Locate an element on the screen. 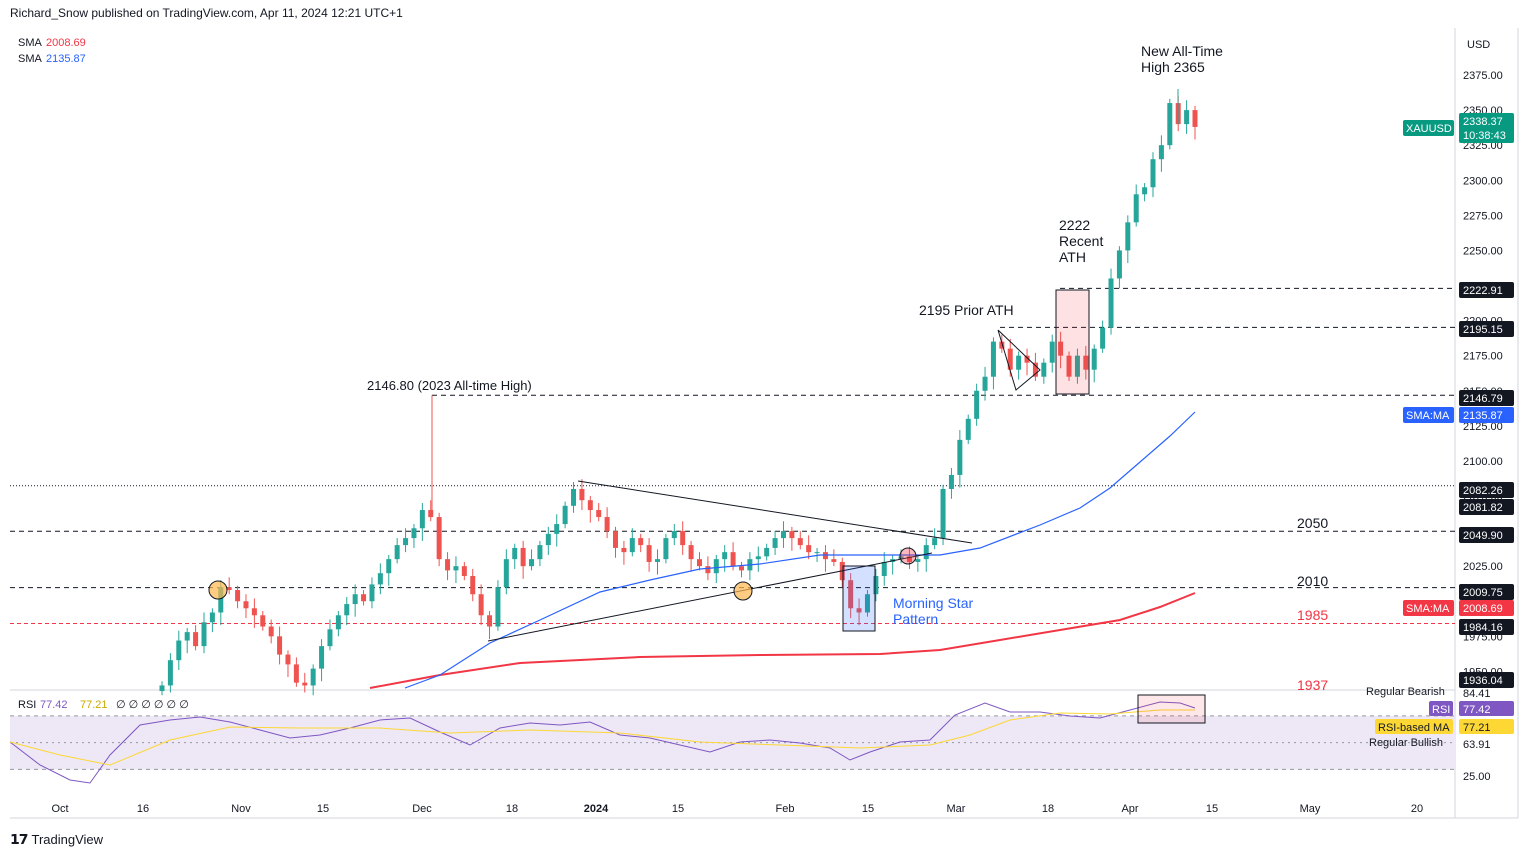  price-tag: XAUUSD is located at coordinates (1429, 129).